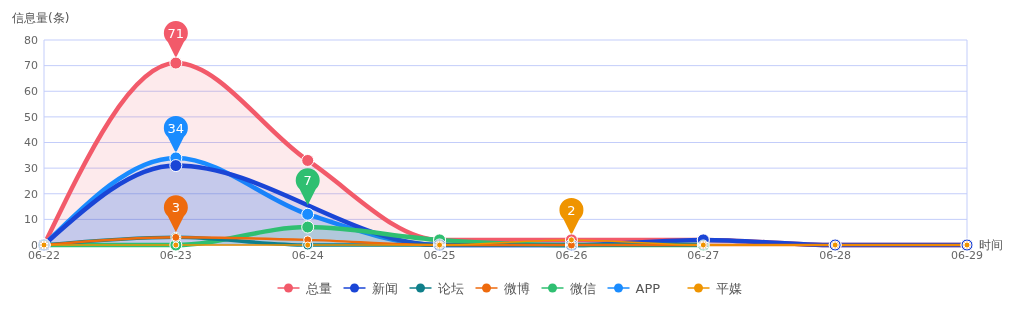  What do you see at coordinates (175, 208) in the screenshot?
I see `annotation: 3` at bounding box center [175, 208].